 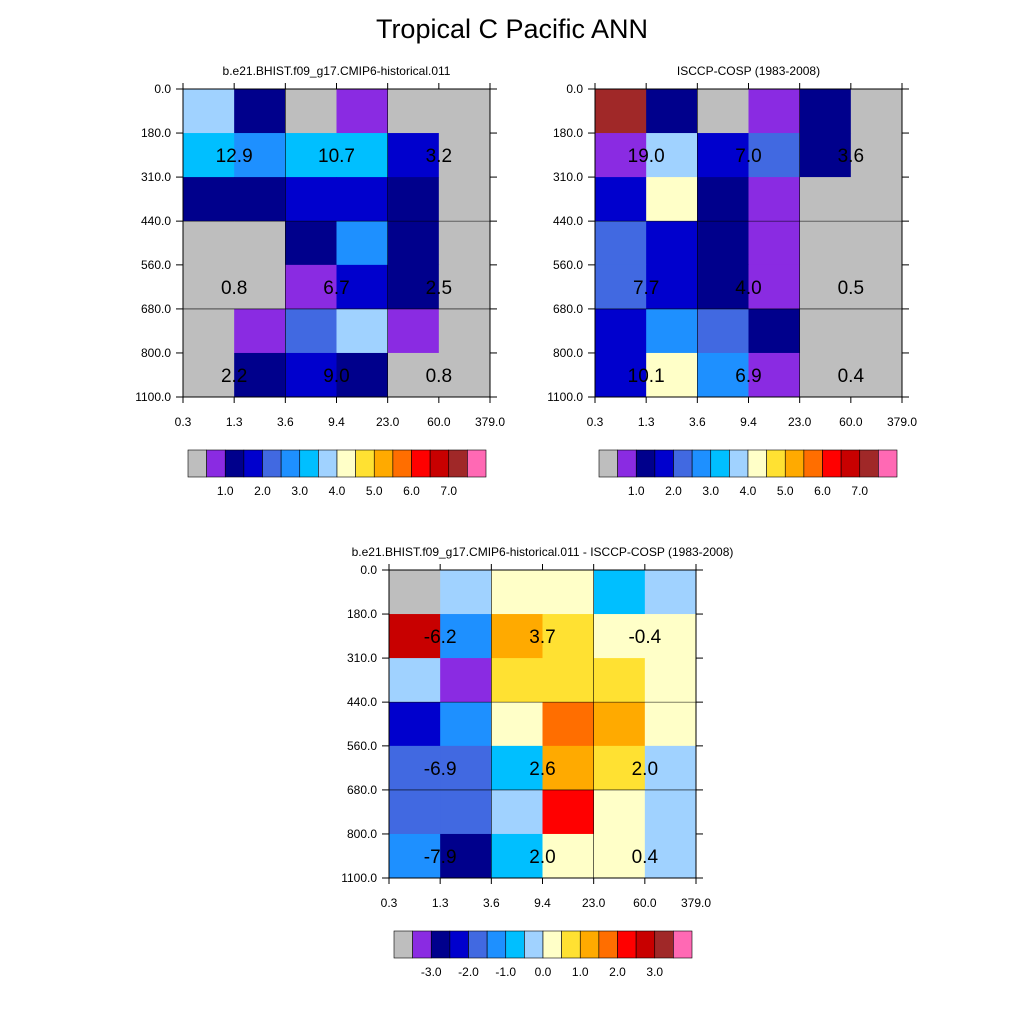 What do you see at coordinates (362, 790) in the screenshot?
I see `y-tick-label: 680.0` at bounding box center [362, 790].